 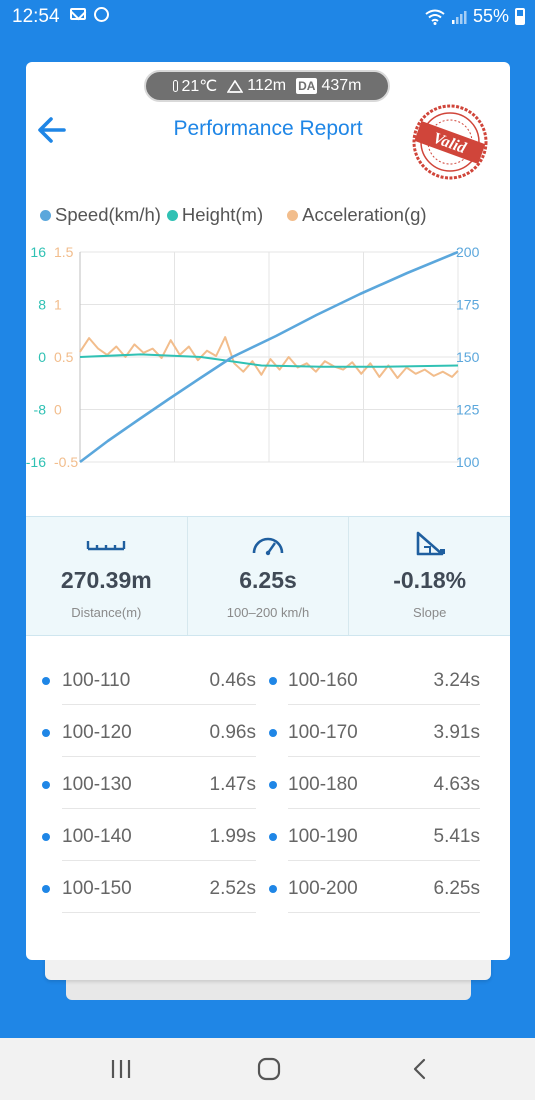 What do you see at coordinates (374, 733) in the screenshot?
I see `split-item: 100-170 3.91s` at bounding box center [374, 733].